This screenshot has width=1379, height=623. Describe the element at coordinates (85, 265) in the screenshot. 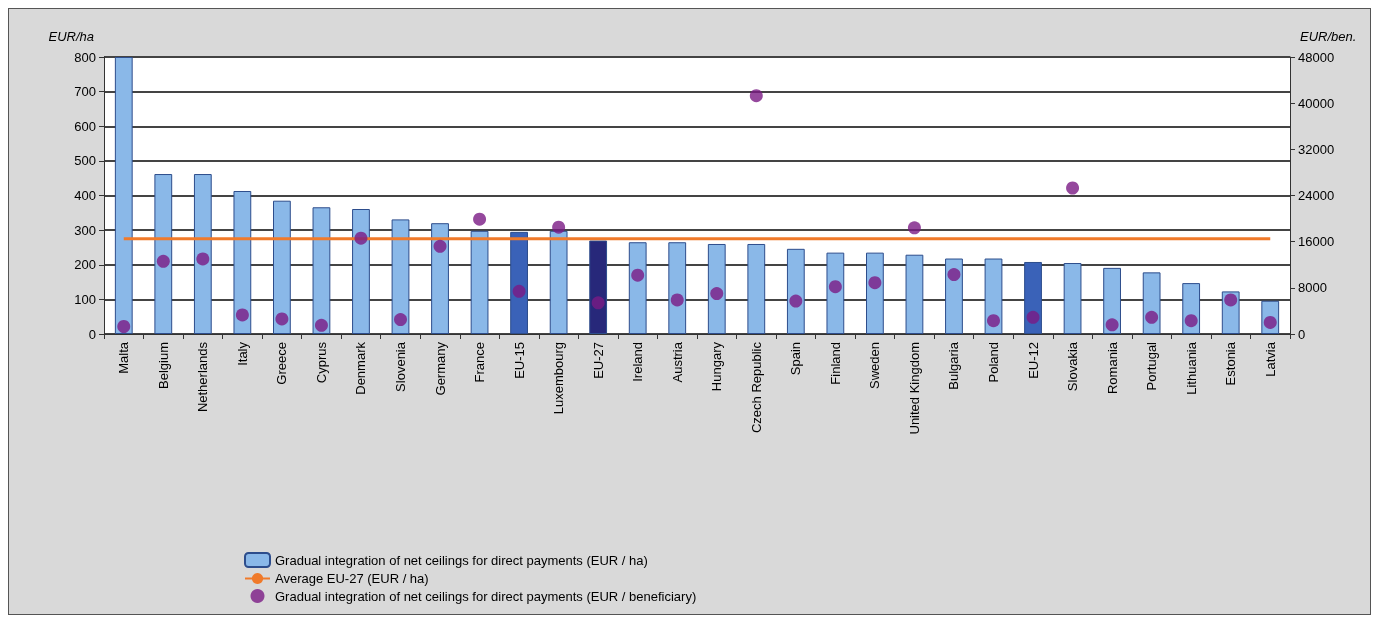

I see `y-tick-label: 200` at that location.